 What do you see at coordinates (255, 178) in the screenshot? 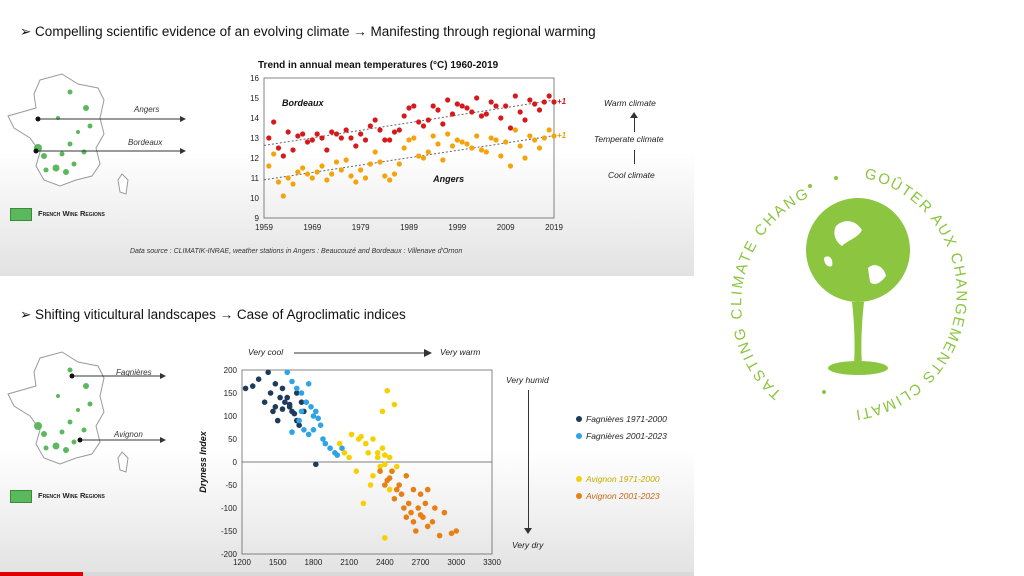
I see `y-tick-label: 11` at bounding box center [255, 178].